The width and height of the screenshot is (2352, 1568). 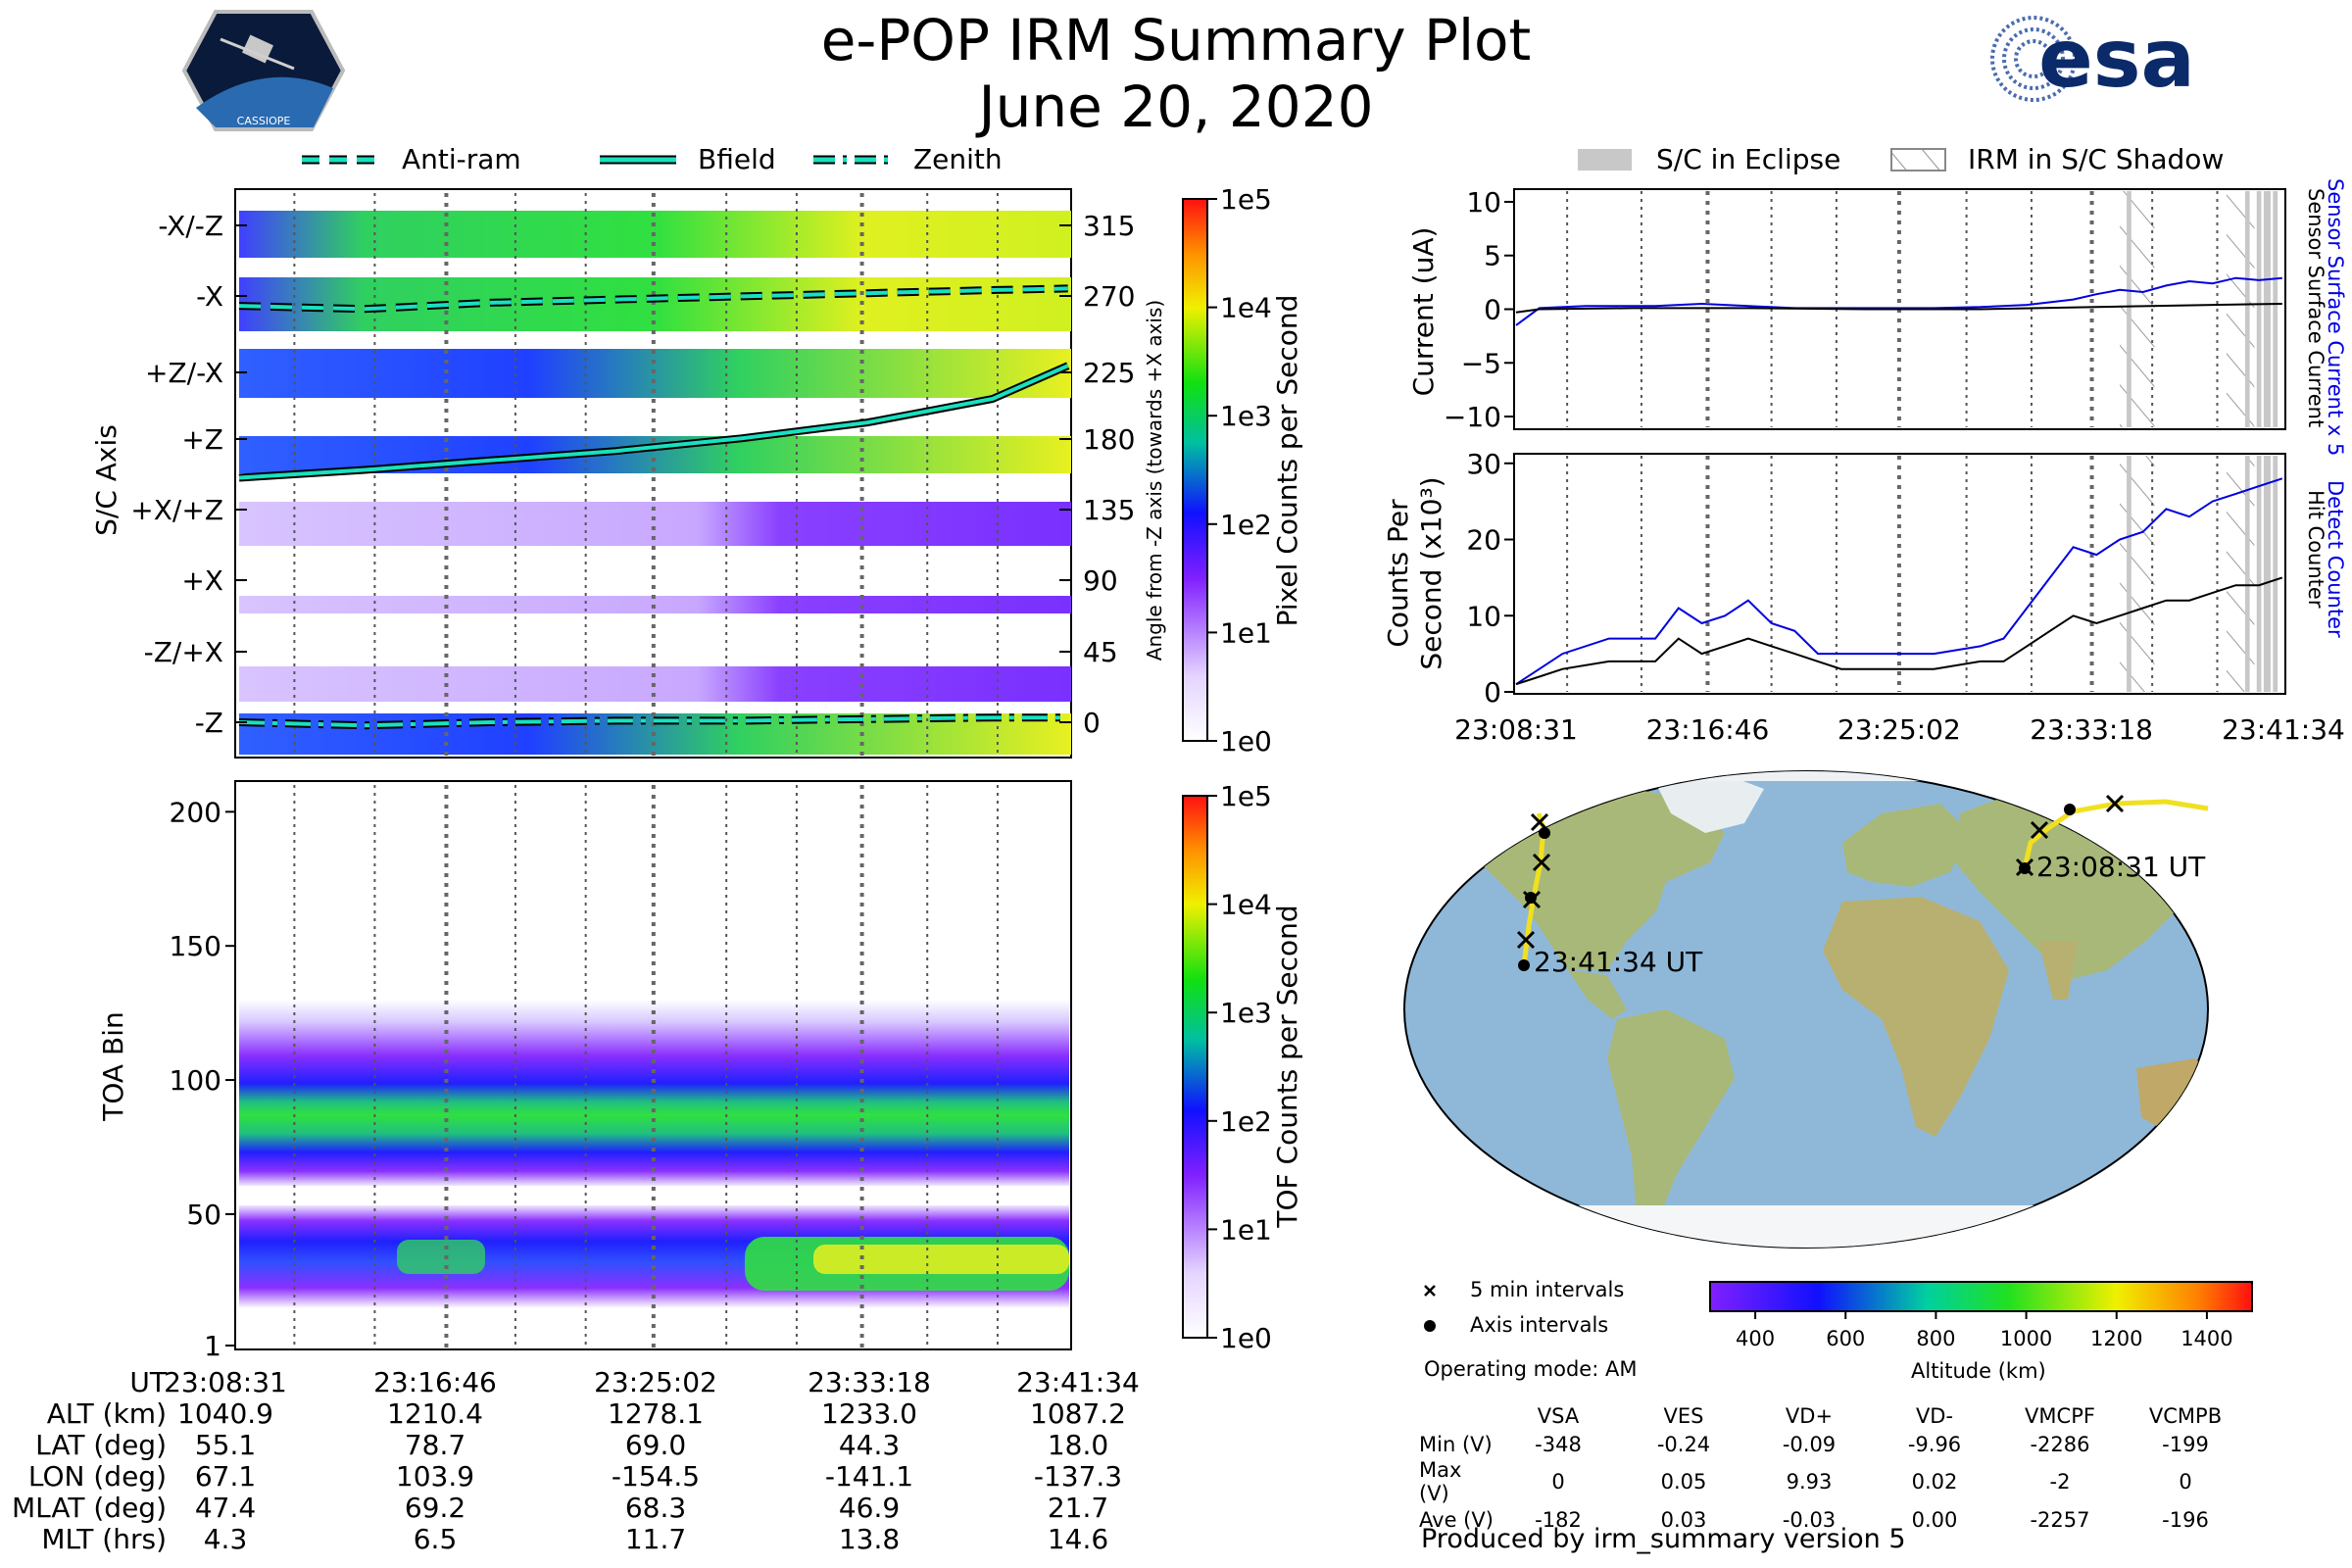 I want to click on south-america, so click(x=1671, y=1117).